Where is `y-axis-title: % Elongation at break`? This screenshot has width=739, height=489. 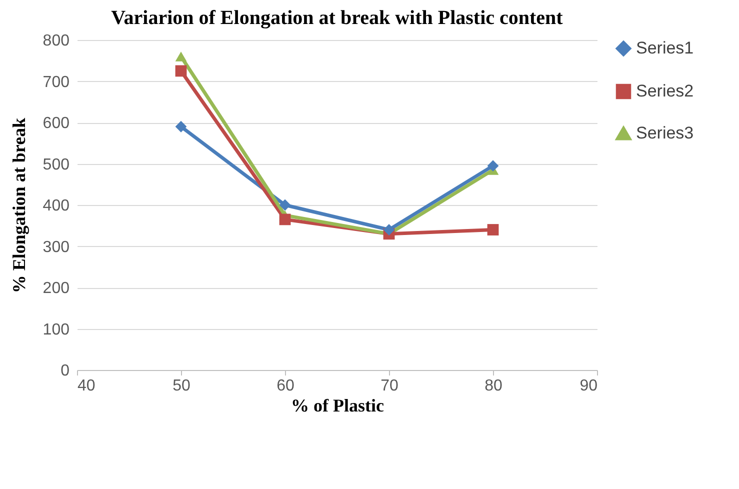 y-axis-title: % Elongation at break is located at coordinates (18, 206).